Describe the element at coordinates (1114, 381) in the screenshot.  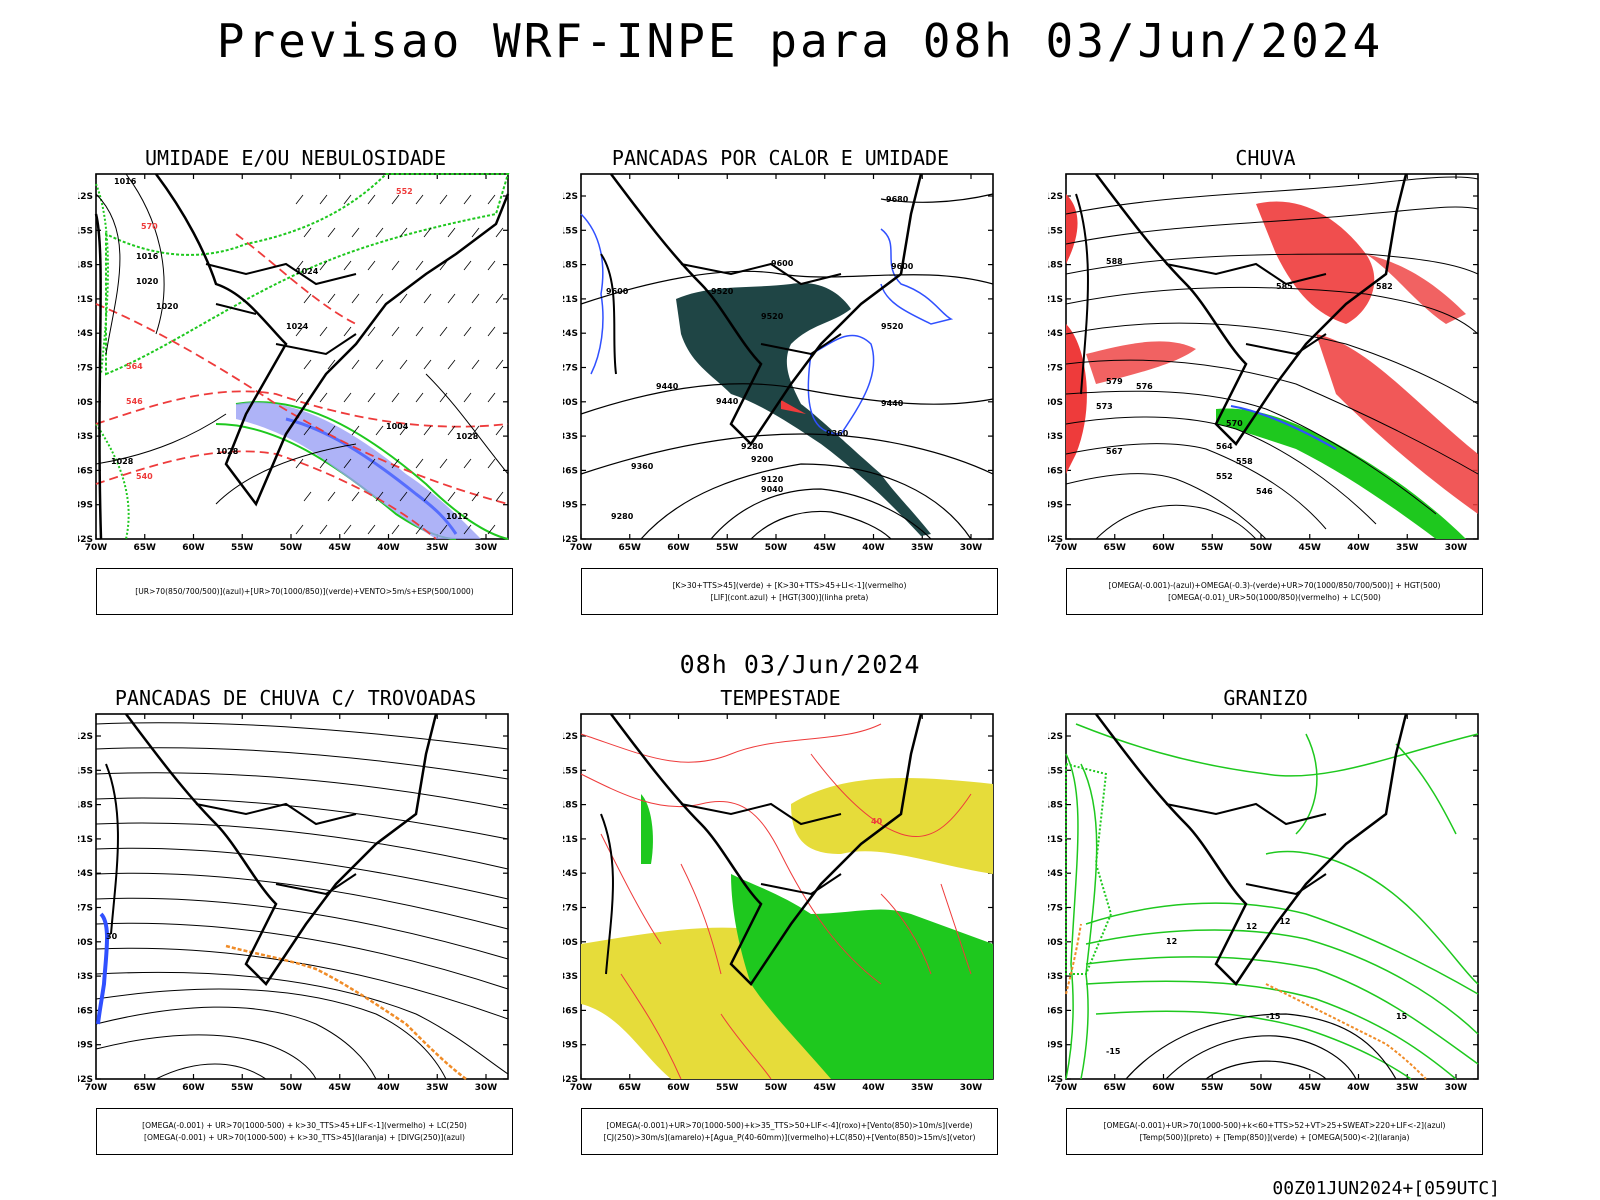
I see `contour-label: 579` at that location.